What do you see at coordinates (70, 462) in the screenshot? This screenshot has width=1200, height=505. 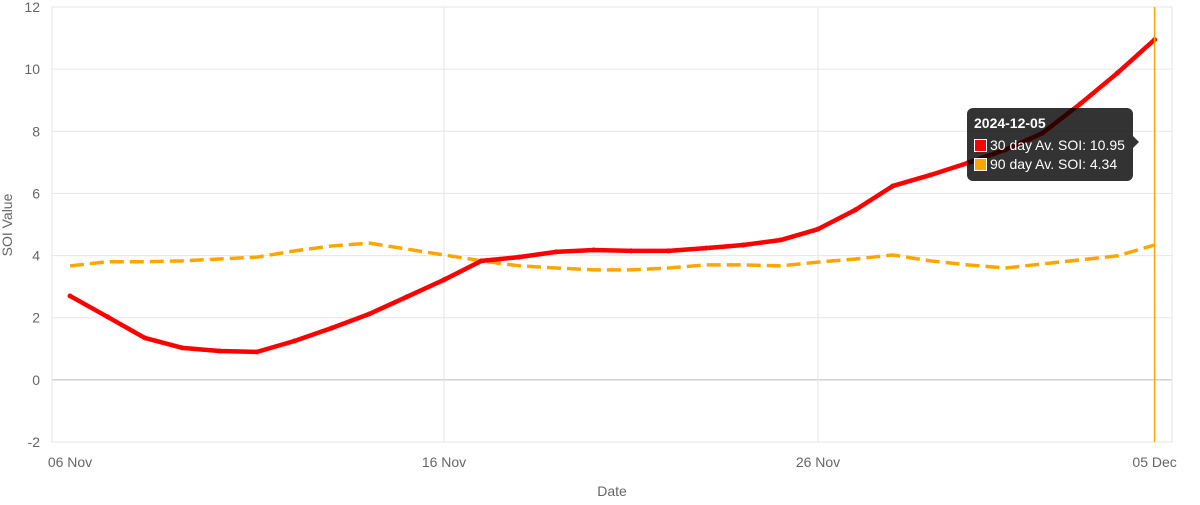 I see `x-tick-label: 06 Nov` at bounding box center [70, 462].